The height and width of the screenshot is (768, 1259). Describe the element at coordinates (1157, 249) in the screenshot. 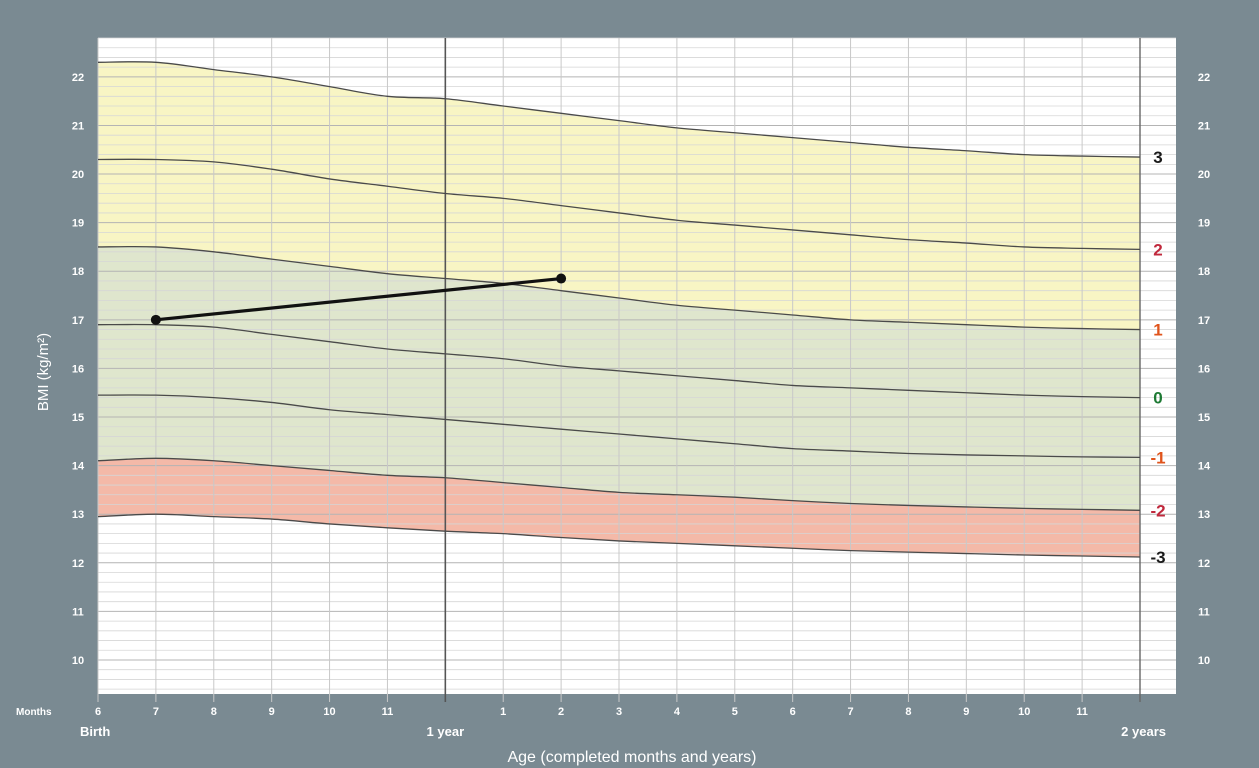

I see `curve-label-2: 2` at that location.